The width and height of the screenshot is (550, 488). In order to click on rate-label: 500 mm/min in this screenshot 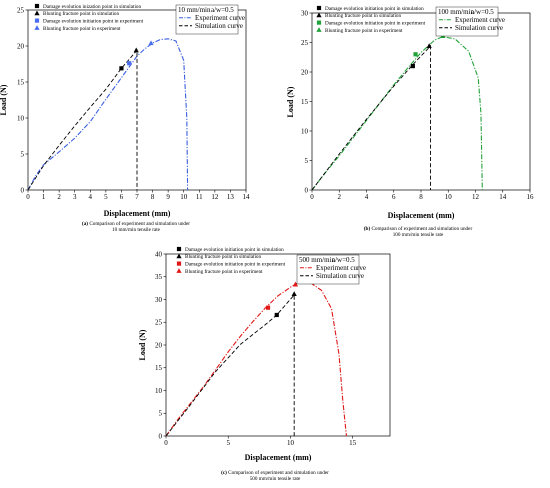, I will do `click(317, 260)`.